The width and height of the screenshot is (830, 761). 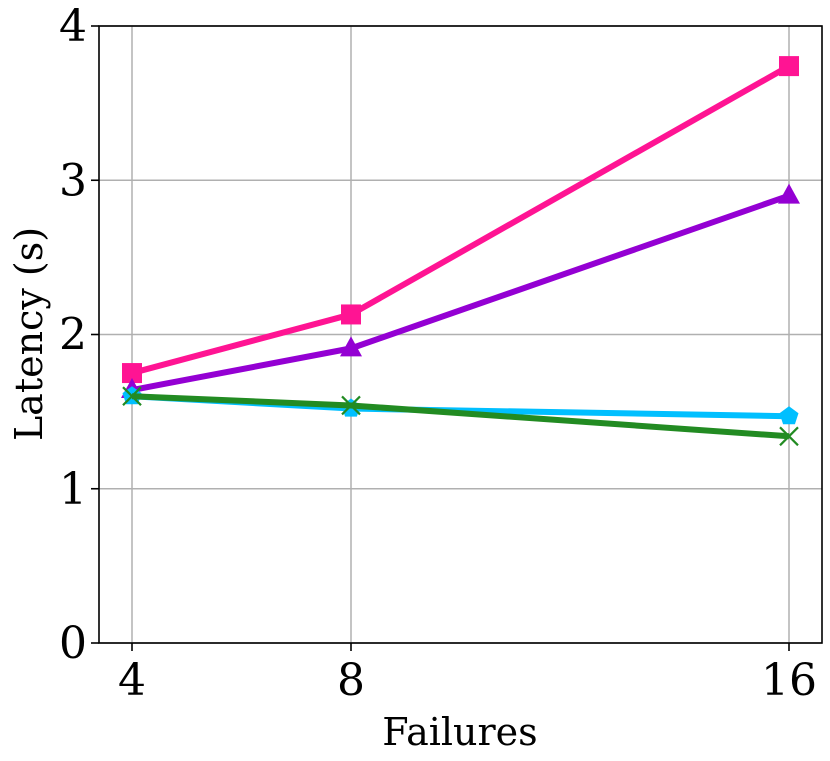 What do you see at coordinates (29, 334) in the screenshot?
I see `y-axis-label: Latency (s)` at bounding box center [29, 334].